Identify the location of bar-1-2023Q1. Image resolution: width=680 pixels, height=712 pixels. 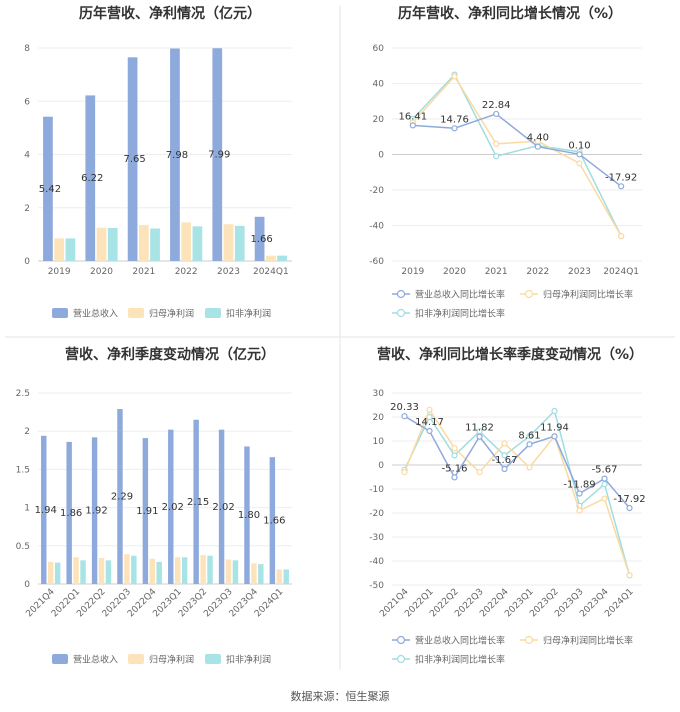
(171, 506).